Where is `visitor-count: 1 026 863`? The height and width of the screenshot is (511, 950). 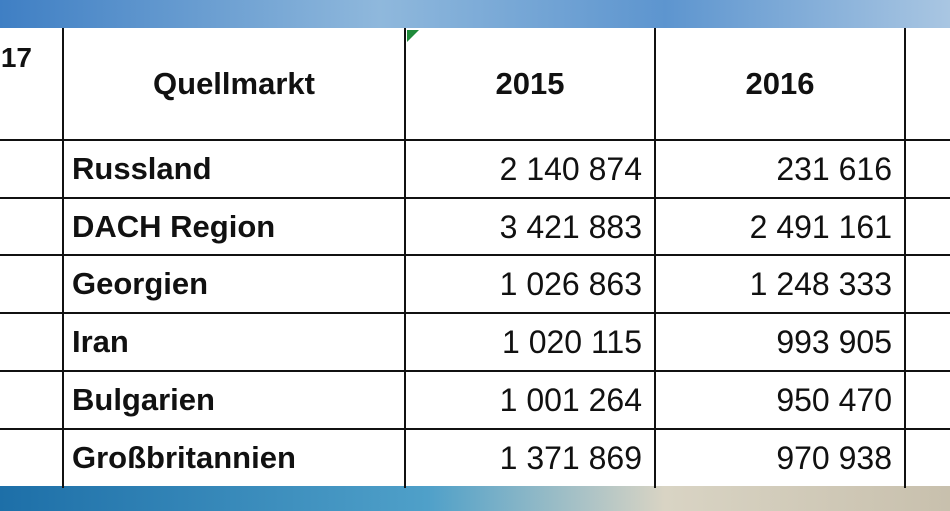 visitor-count: 1 026 863 is located at coordinates (570, 284).